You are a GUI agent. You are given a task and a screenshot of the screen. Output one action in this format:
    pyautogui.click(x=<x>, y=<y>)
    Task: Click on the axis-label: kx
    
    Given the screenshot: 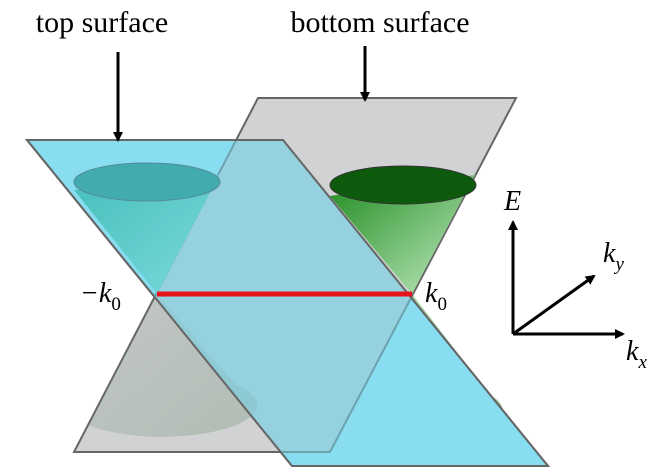 What is the action you would take?
    pyautogui.click(x=636, y=354)
    